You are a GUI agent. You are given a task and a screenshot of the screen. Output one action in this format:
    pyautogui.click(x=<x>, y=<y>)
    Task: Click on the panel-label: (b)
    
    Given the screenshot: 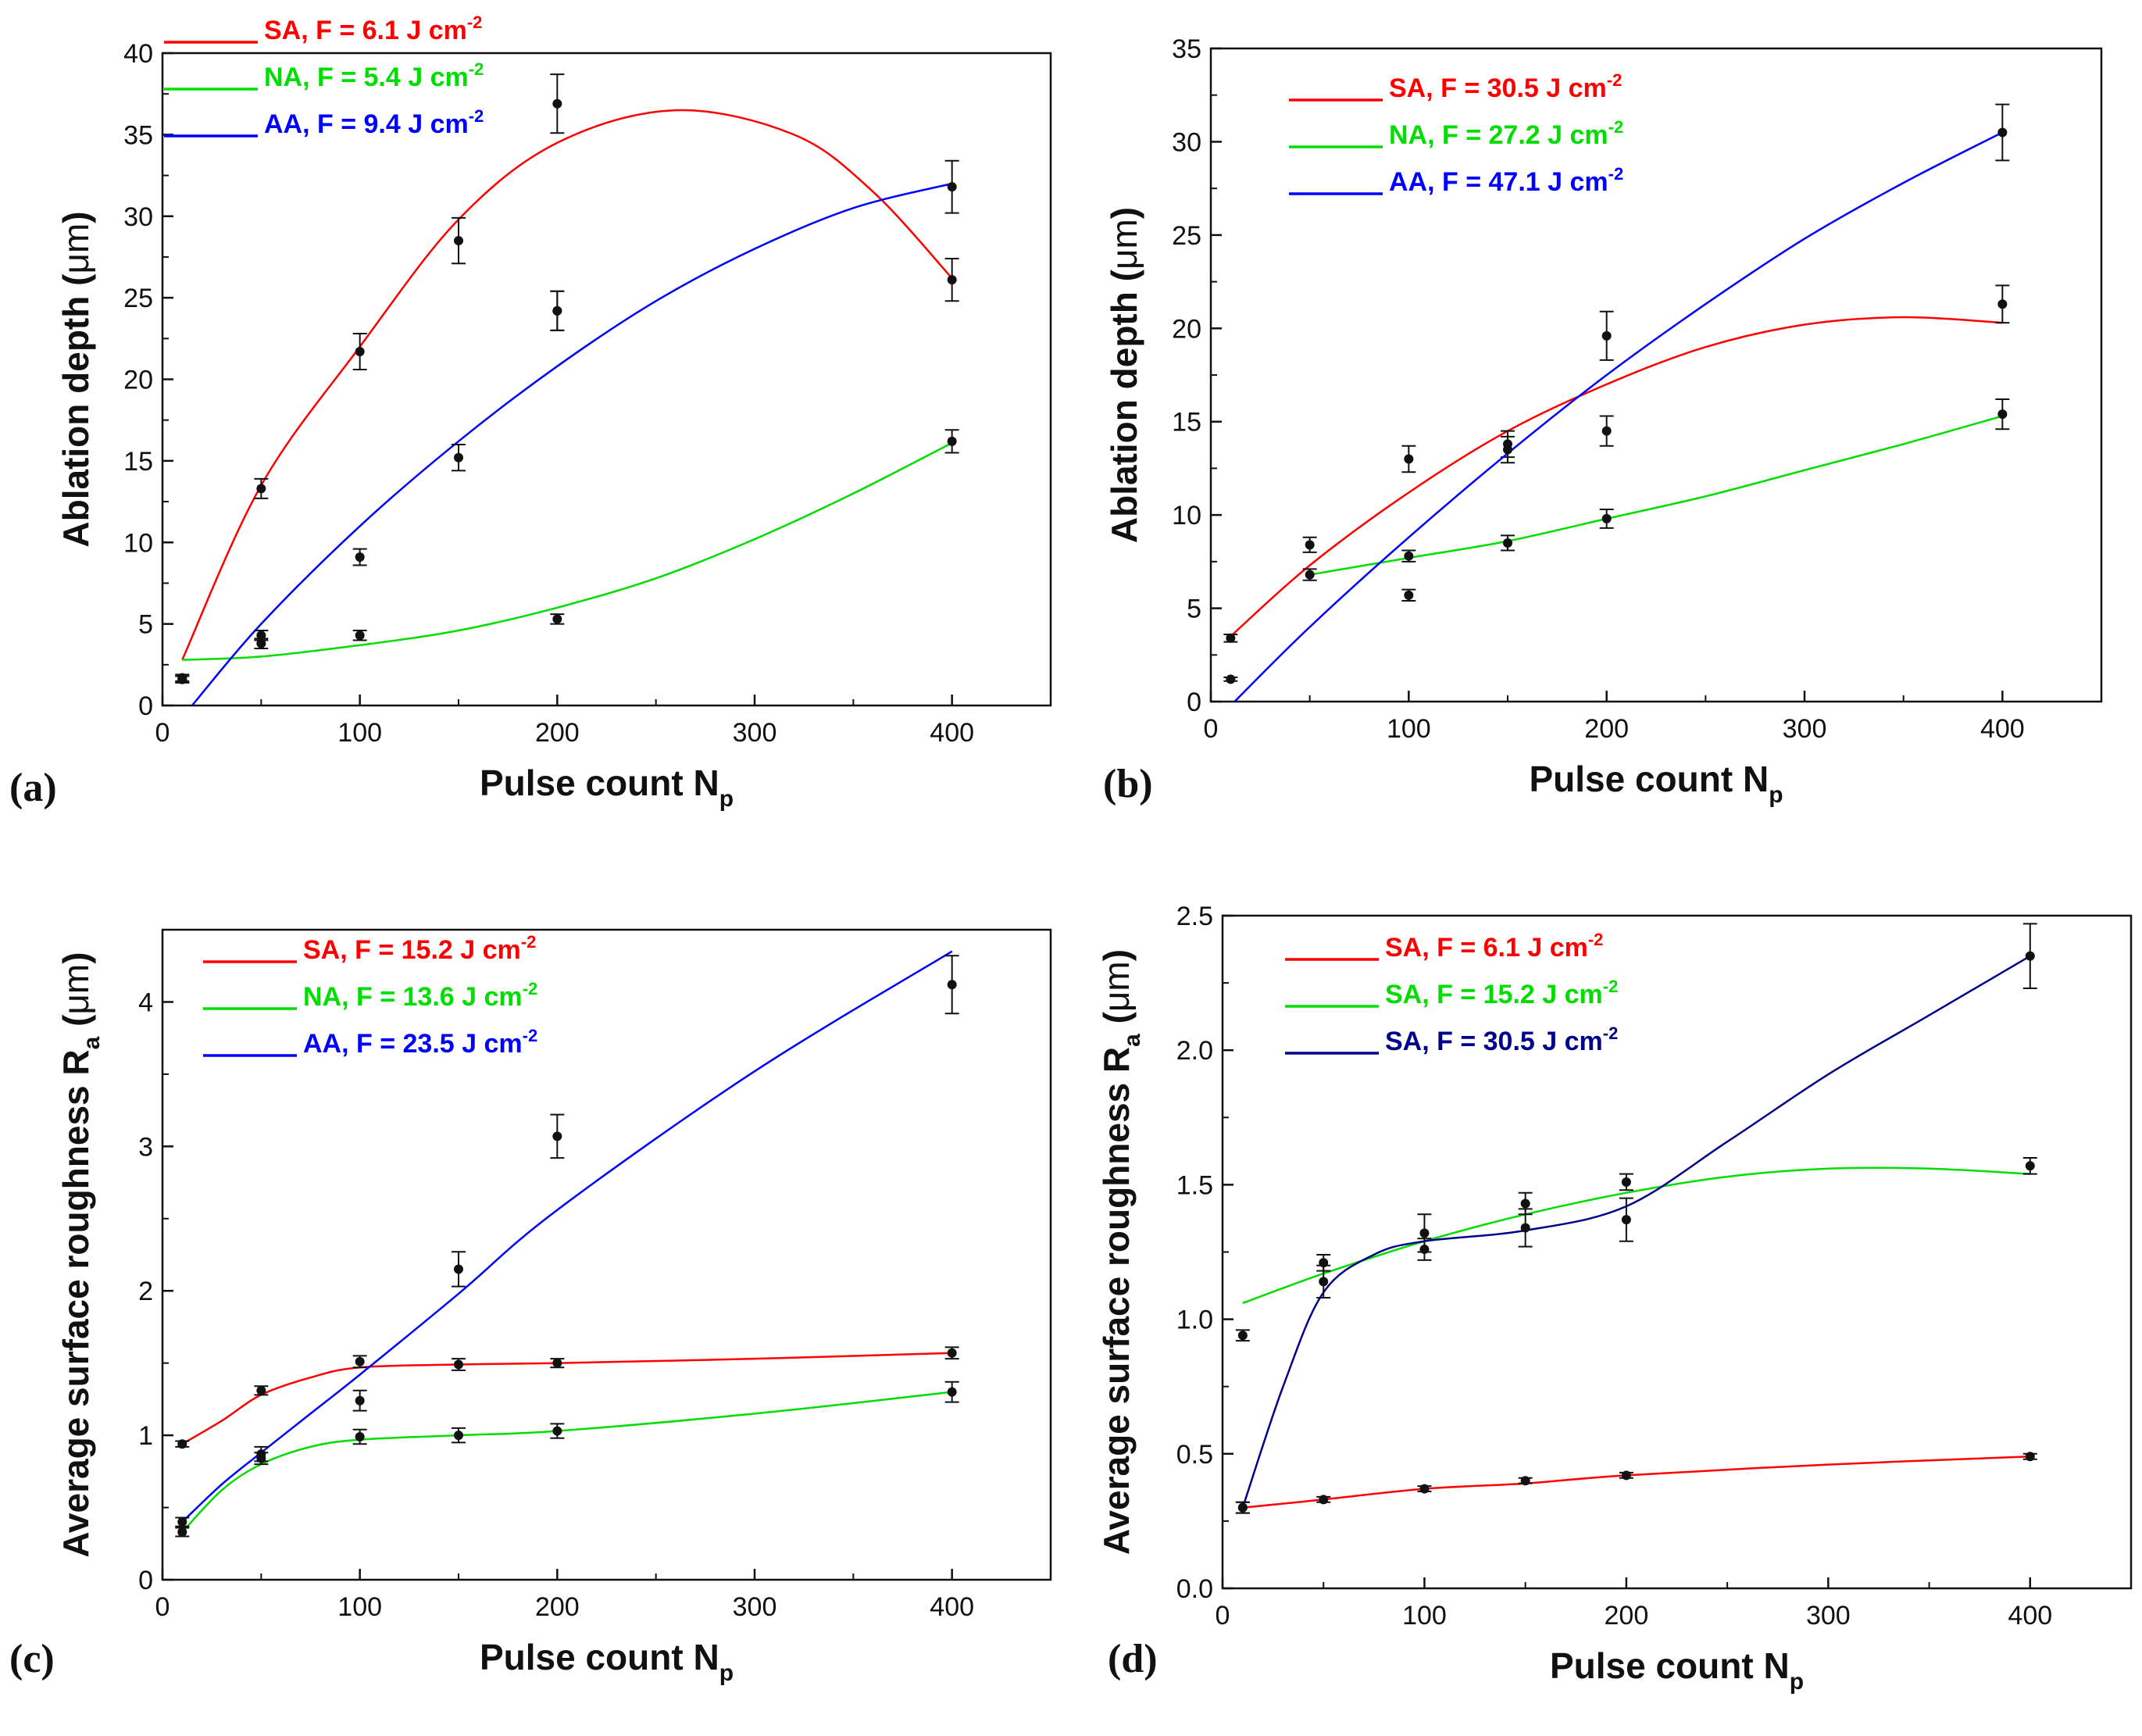 What is the action you would take?
    pyautogui.click(x=1128, y=784)
    